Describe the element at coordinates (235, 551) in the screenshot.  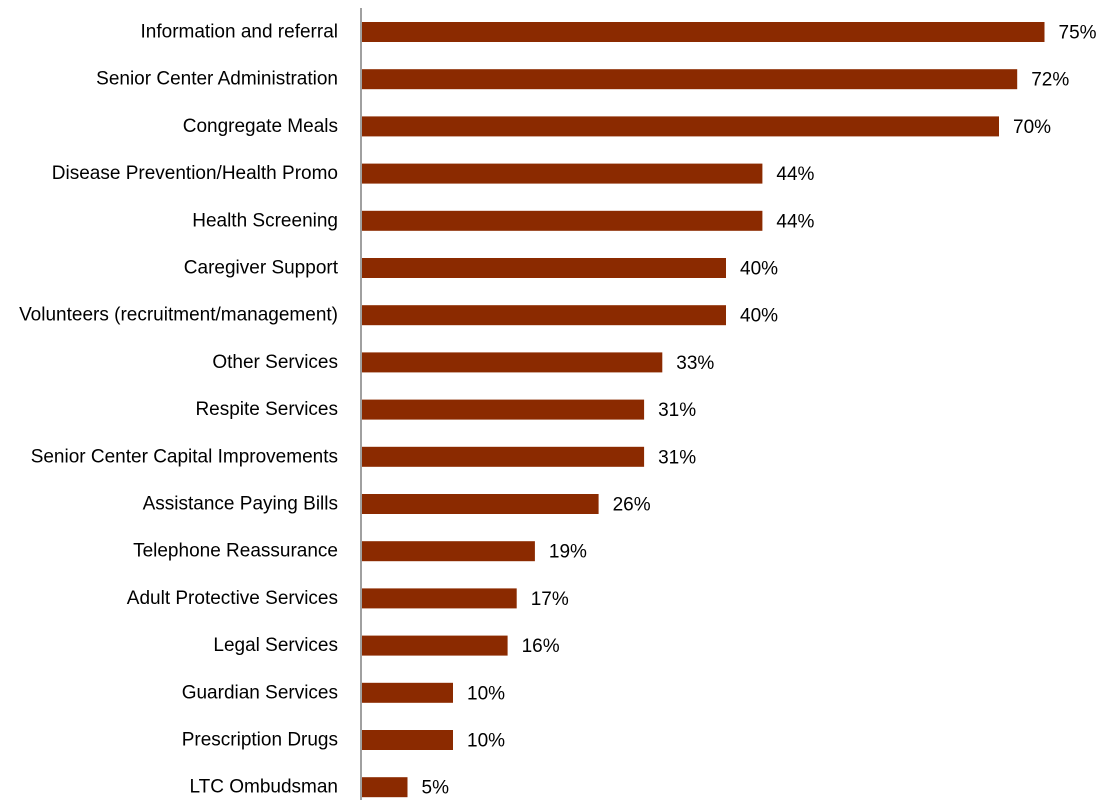
I see `category-label: Telephone Reassurance` at that location.